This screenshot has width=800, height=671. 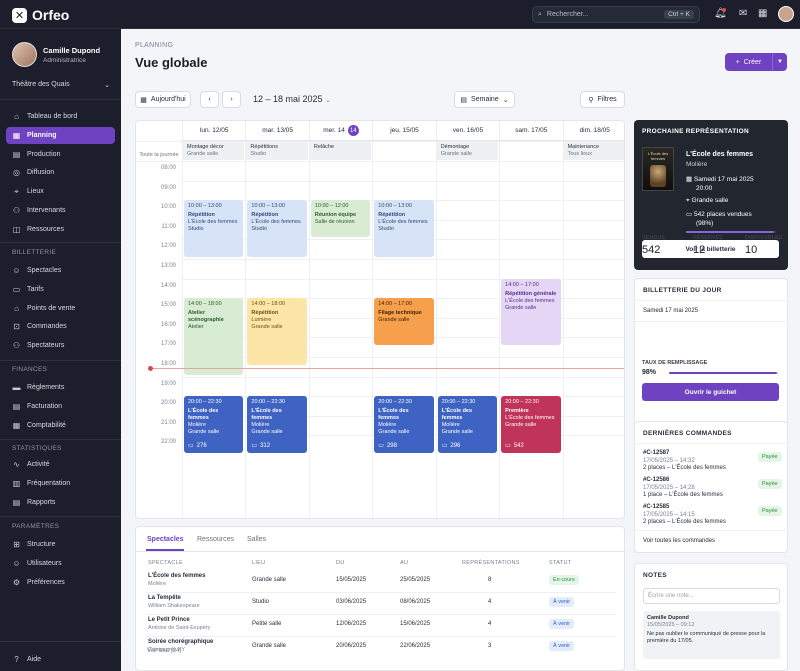 What do you see at coordinates (522, 284) in the screenshot?
I see `event-time: 14:00 – 17:00` at bounding box center [522, 284].